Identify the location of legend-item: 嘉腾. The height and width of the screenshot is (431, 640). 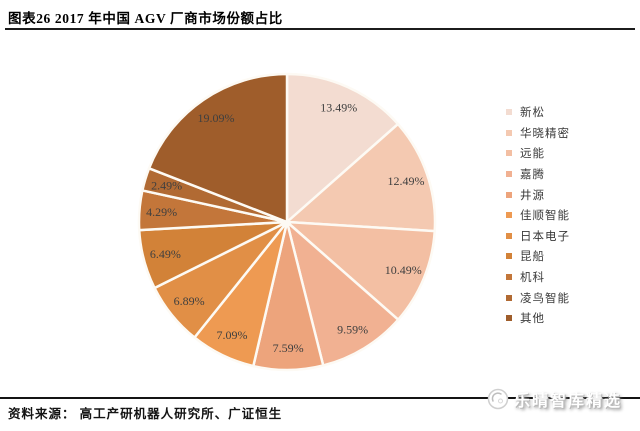
(538, 174).